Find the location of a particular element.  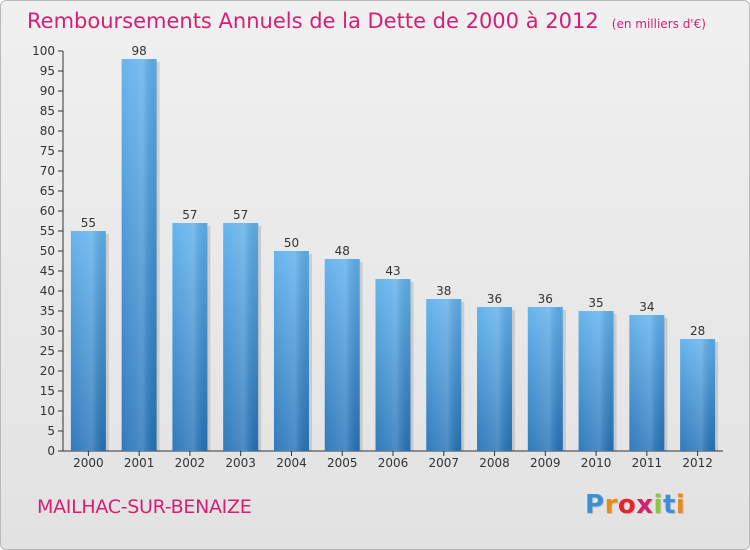

y-tick-label: 5 is located at coordinates (51, 431).